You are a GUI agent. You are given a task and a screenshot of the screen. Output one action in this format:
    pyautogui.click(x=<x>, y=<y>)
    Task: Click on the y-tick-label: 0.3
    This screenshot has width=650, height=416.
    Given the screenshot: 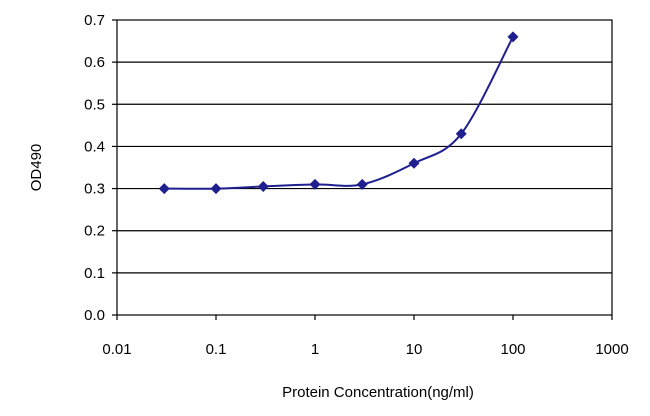 What is the action you would take?
    pyautogui.click(x=94, y=189)
    